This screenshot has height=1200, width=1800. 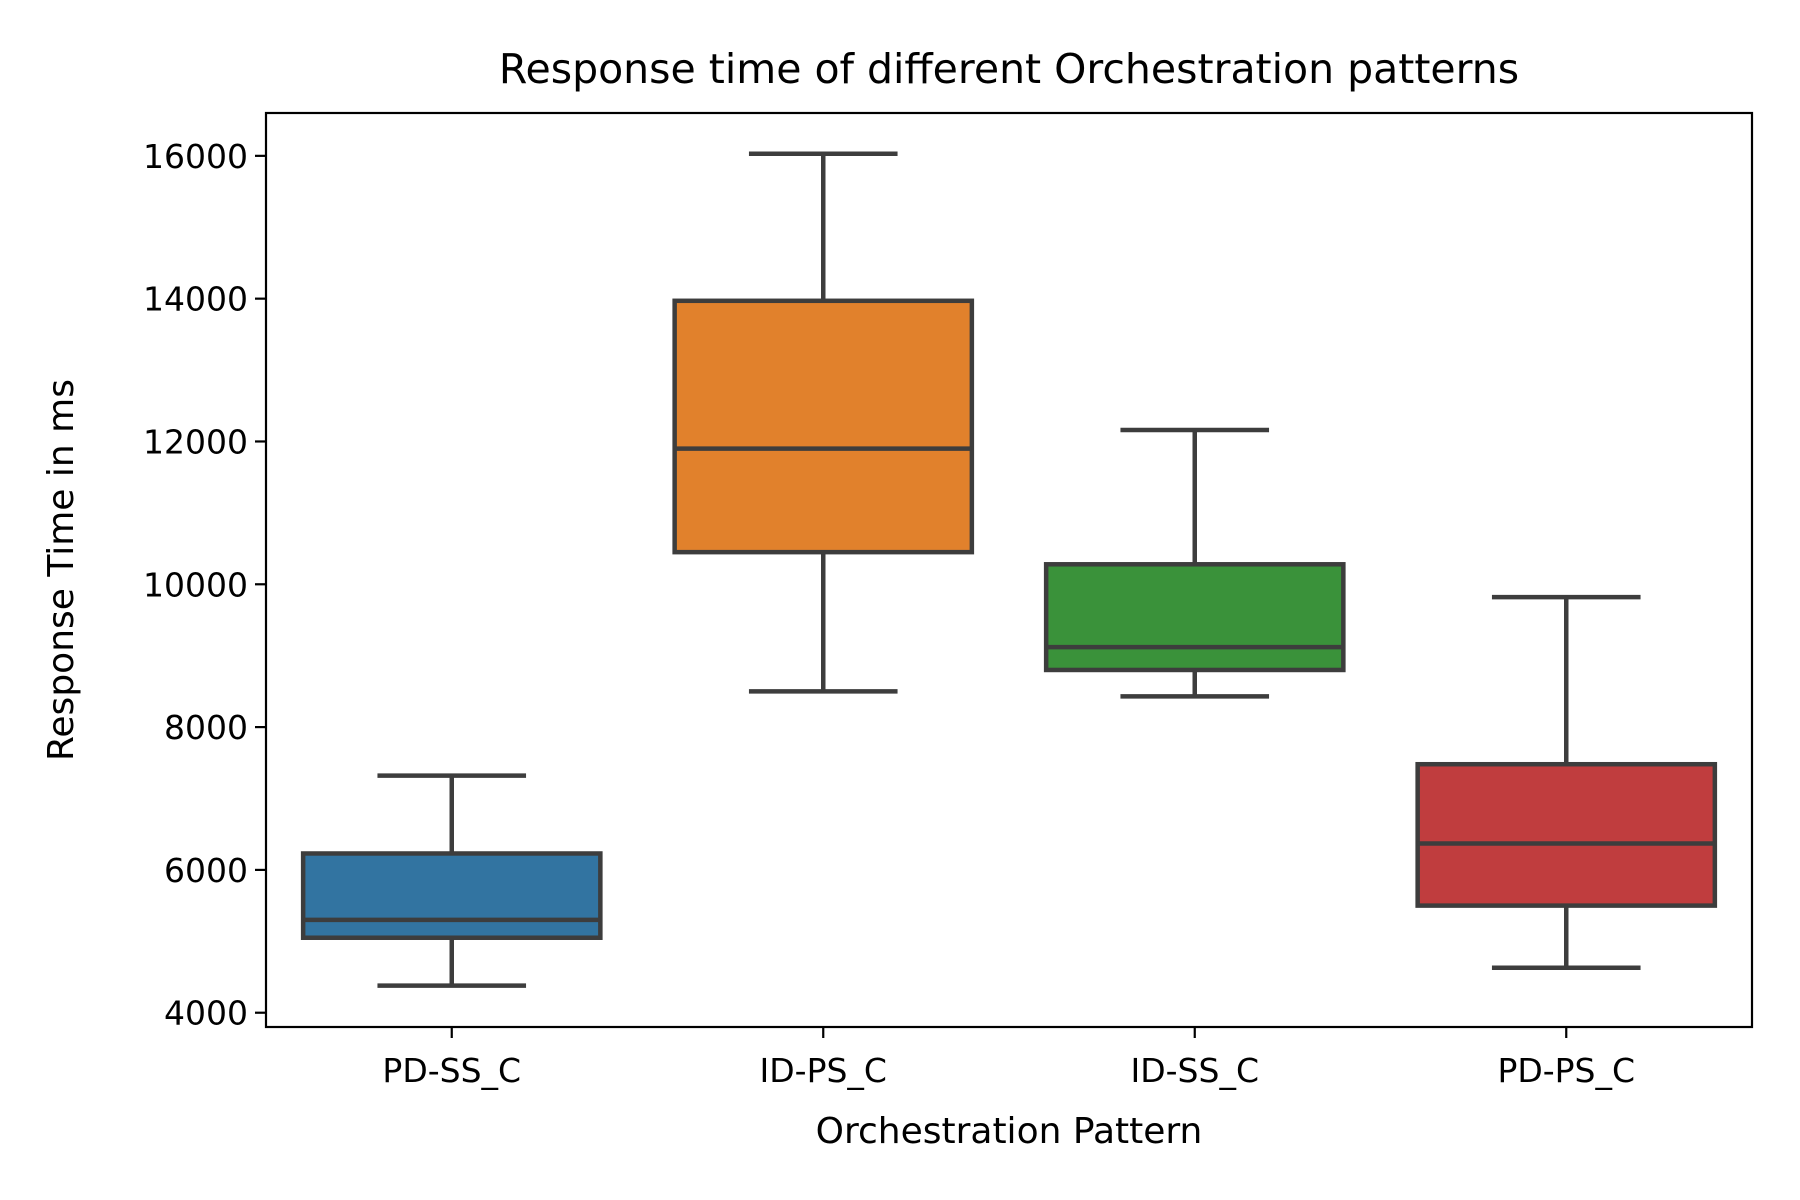 What do you see at coordinates (451, 1070) in the screenshot?
I see `x-tick-label: PD-SS_C` at bounding box center [451, 1070].